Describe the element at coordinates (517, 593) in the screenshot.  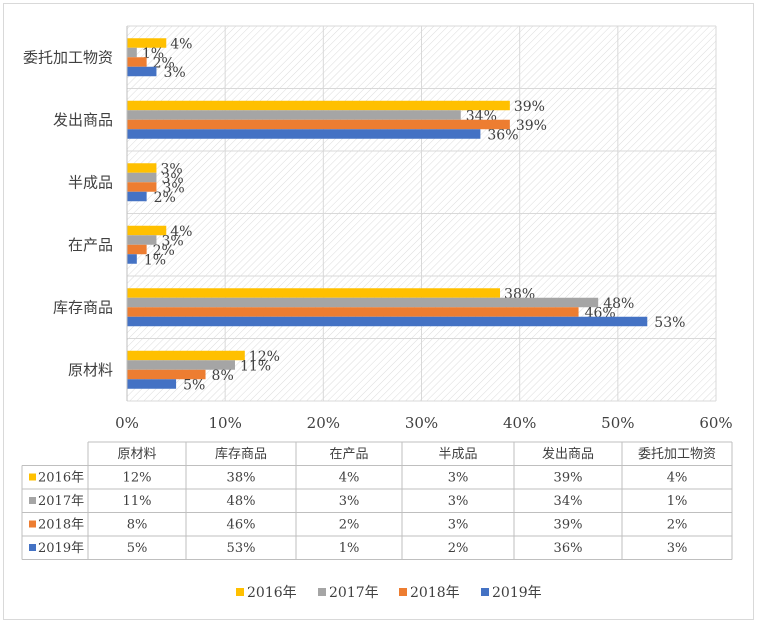
I see `legend-label: 2019年` at that location.